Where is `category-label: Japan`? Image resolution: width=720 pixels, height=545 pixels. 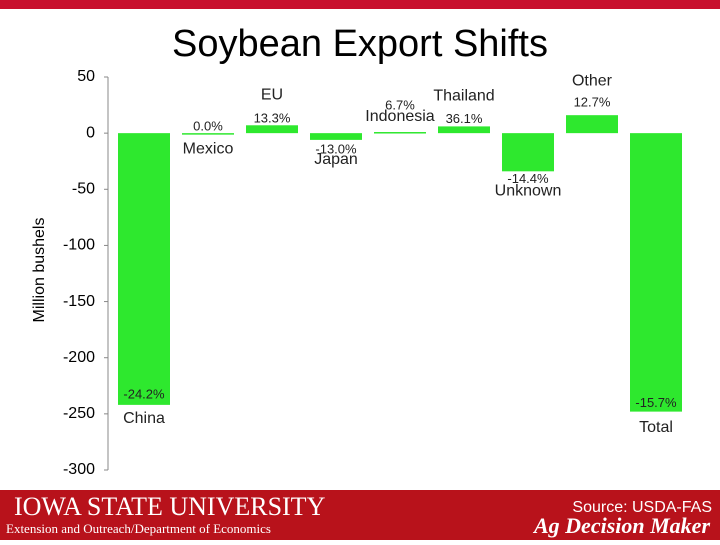 category-label: Japan is located at coordinates (336, 159).